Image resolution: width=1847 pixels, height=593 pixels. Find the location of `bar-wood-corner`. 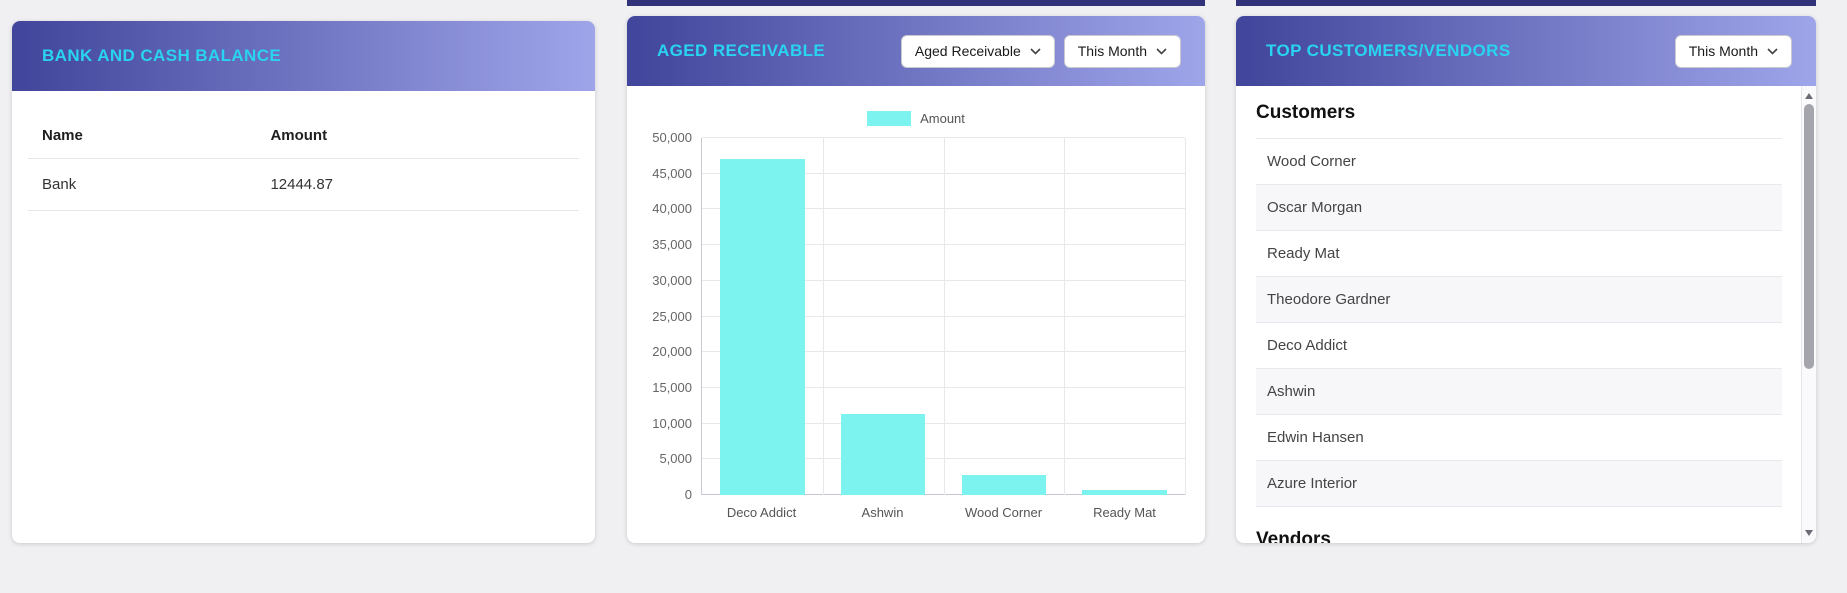

bar-wood-corner is located at coordinates (1004, 485).